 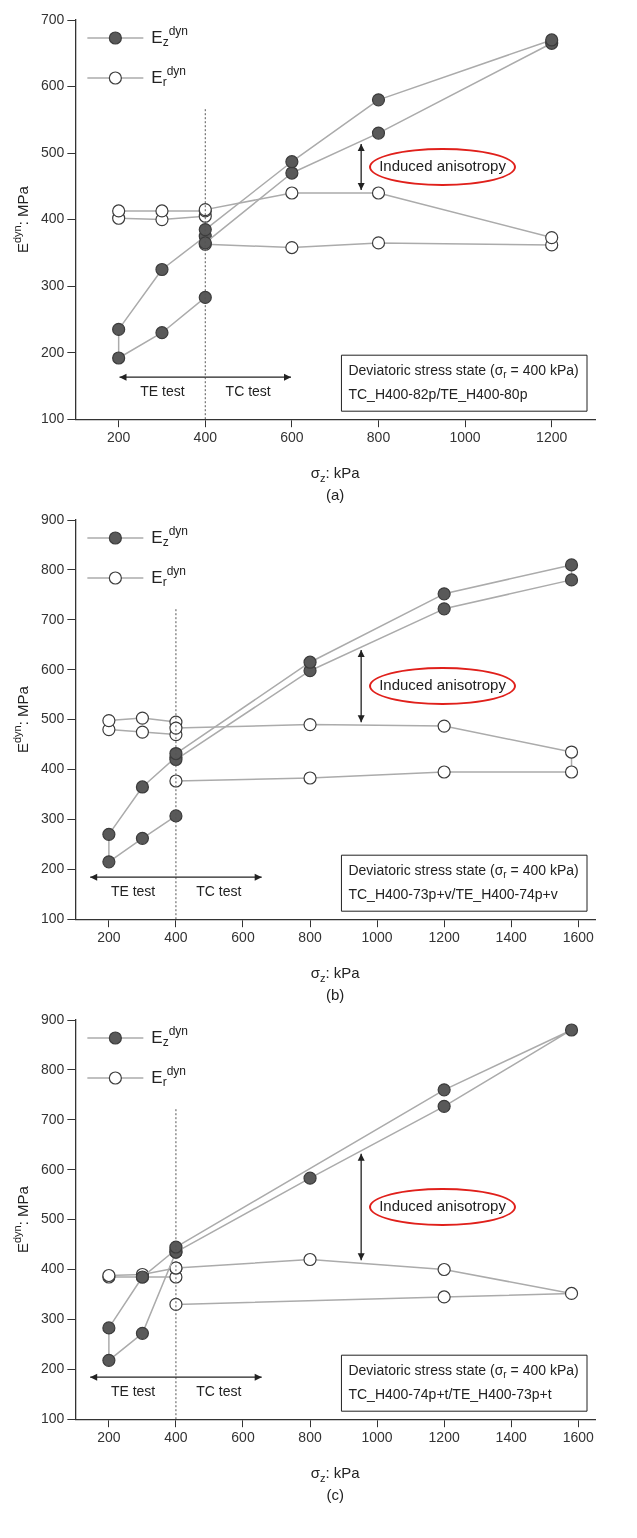 I want to click on text: (a), so click(x=335, y=495).